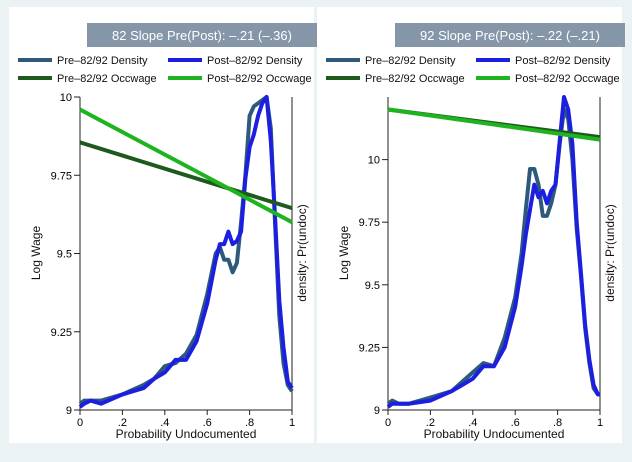 This screenshot has height=462, width=632. I want to click on panel-title: 82 Slope Pre(Post): –.21 (–.36), so click(202, 35).